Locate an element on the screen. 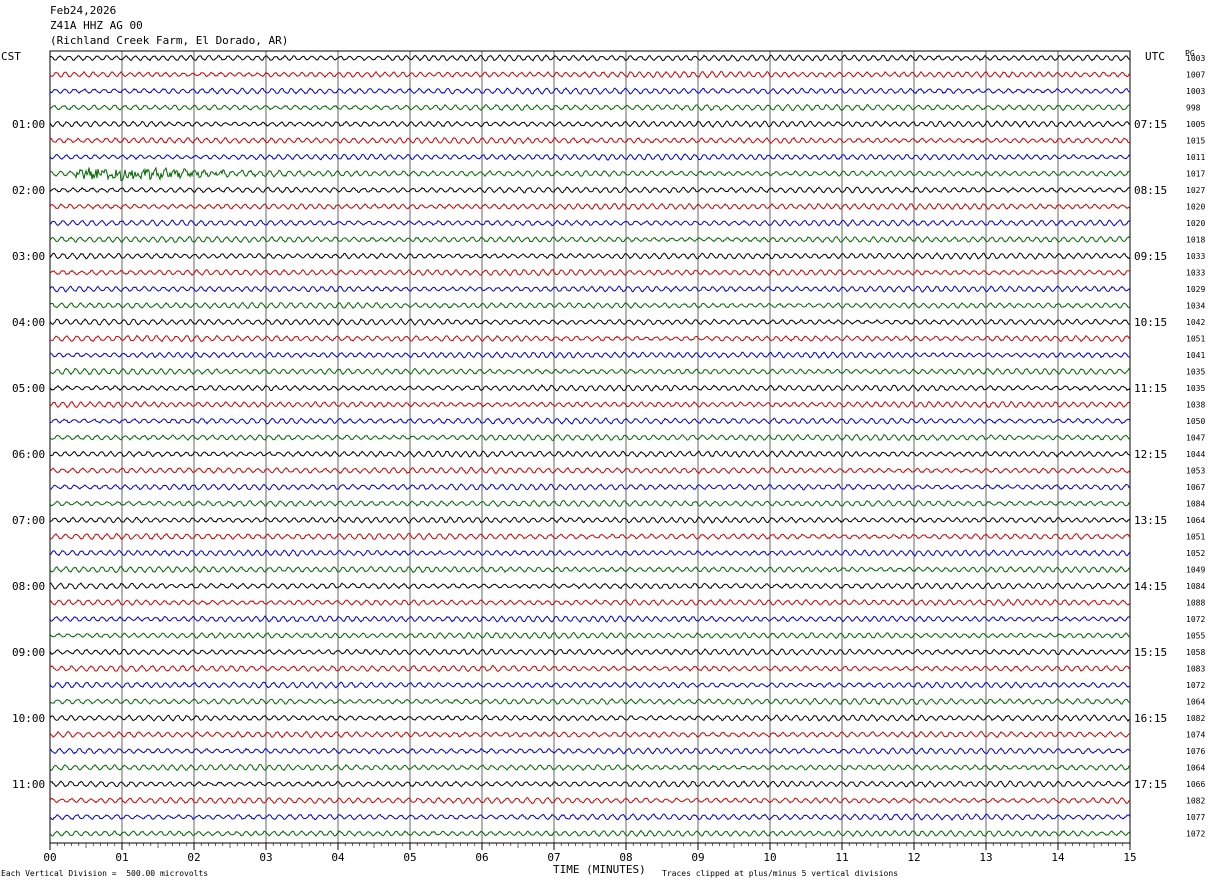  right-hour-label: 17:15 is located at coordinates (1150, 784).